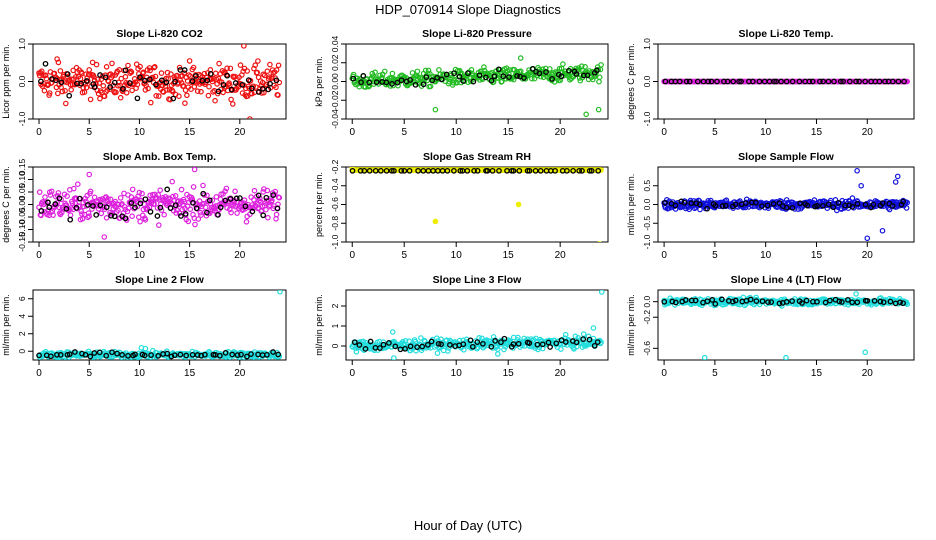  What do you see at coordinates (22, 179) in the screenshot?
I see `y-tick-label: 0.10` at bounding box center [22, 179].